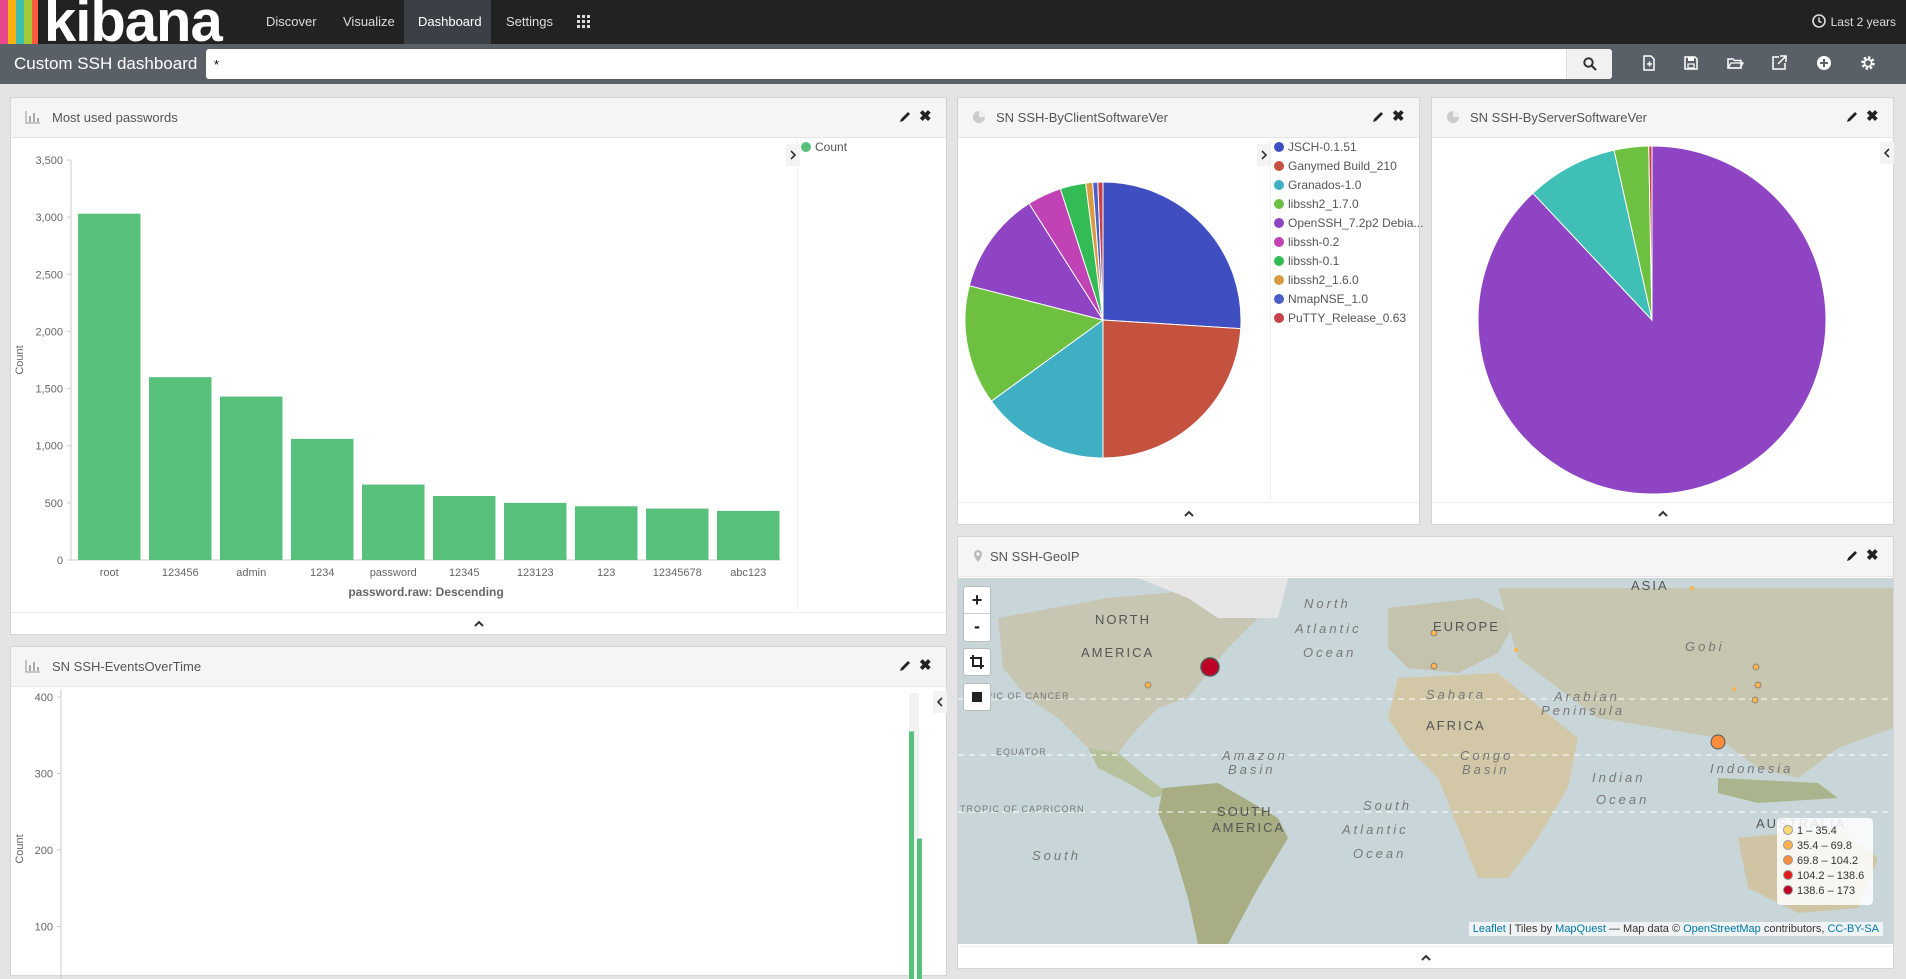  I want to click on license-link: CC-BY-SA, so click(1853, 929).